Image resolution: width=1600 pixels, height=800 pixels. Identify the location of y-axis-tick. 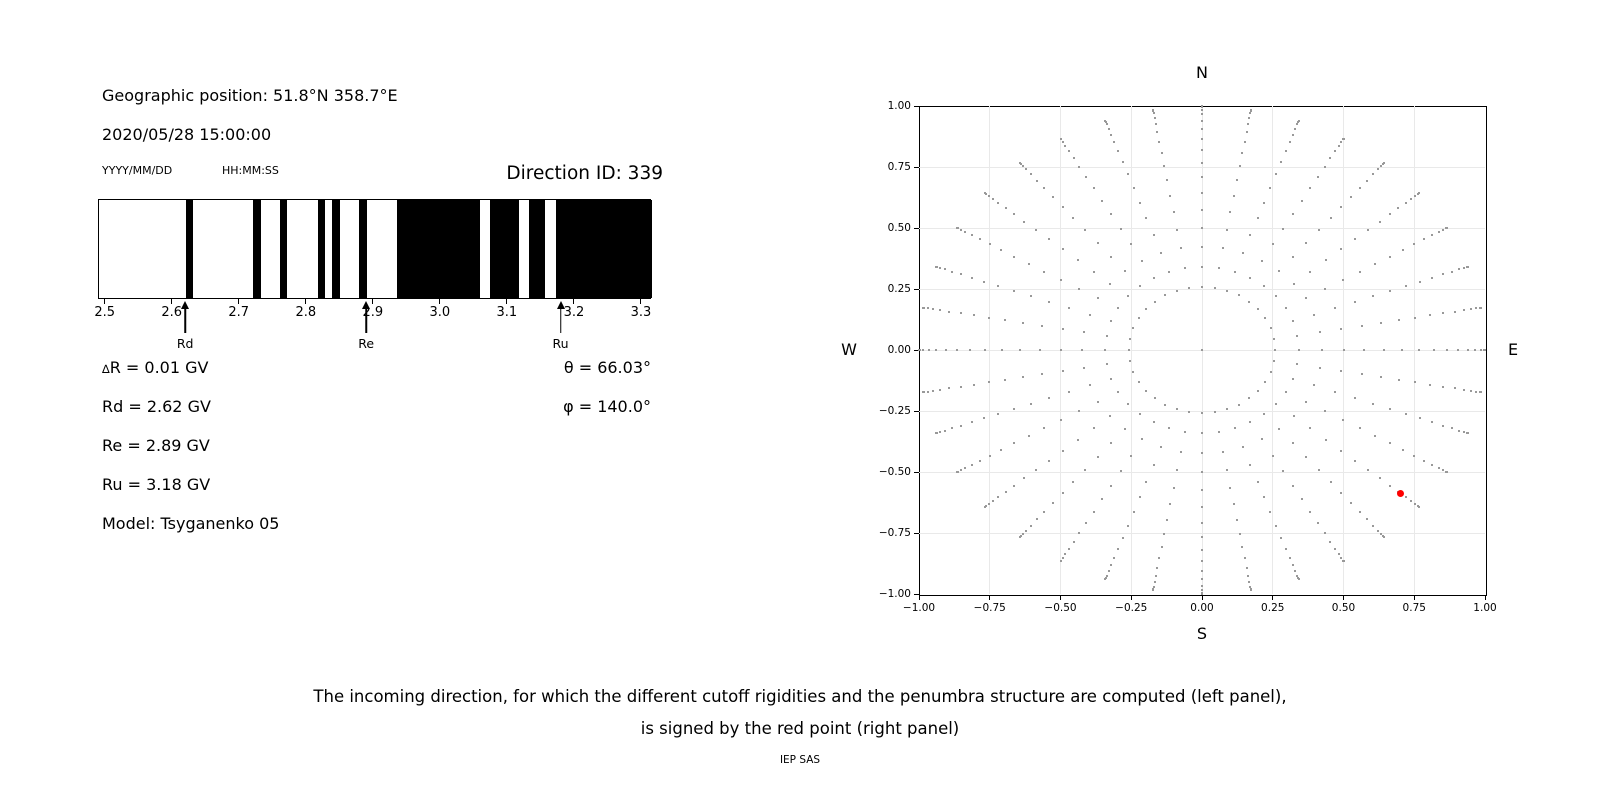
(916, 411).